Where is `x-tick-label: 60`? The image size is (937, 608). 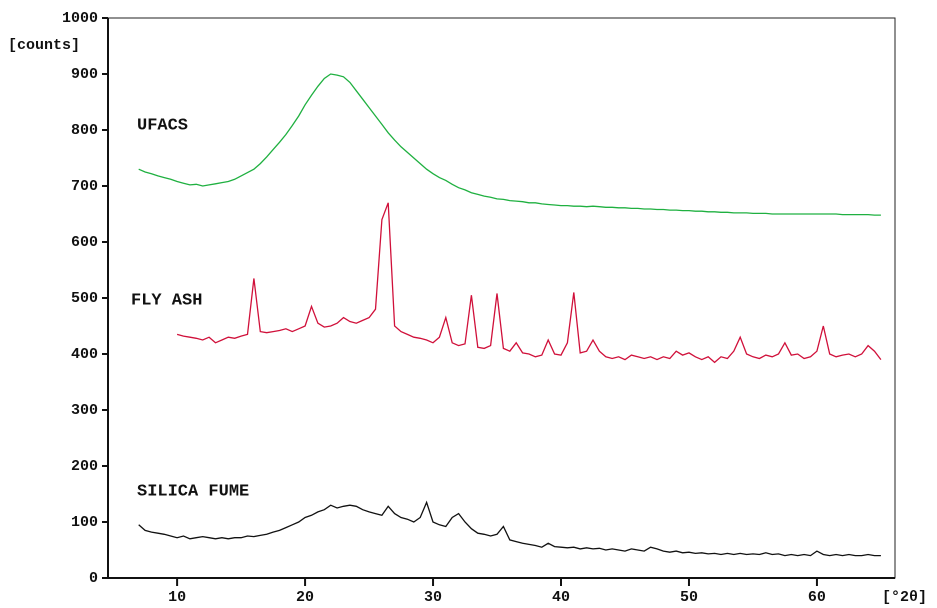
x-tick-label: 60 is located at coordinates (817, 597).